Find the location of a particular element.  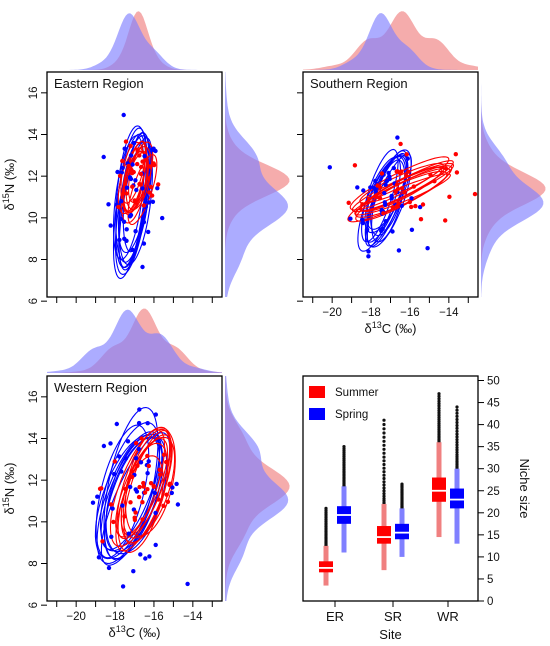

box-summer is located at coordinates (439, 489).